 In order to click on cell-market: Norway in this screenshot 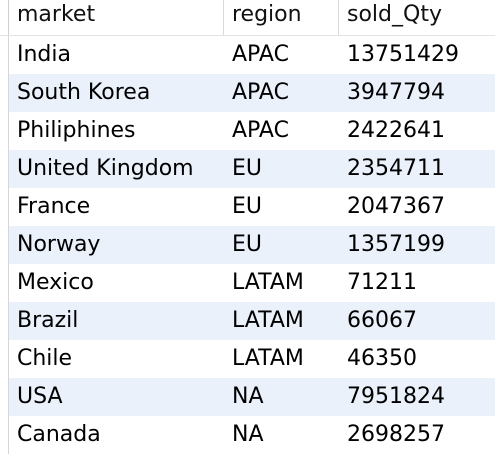, I will do `click(59, 244)`.